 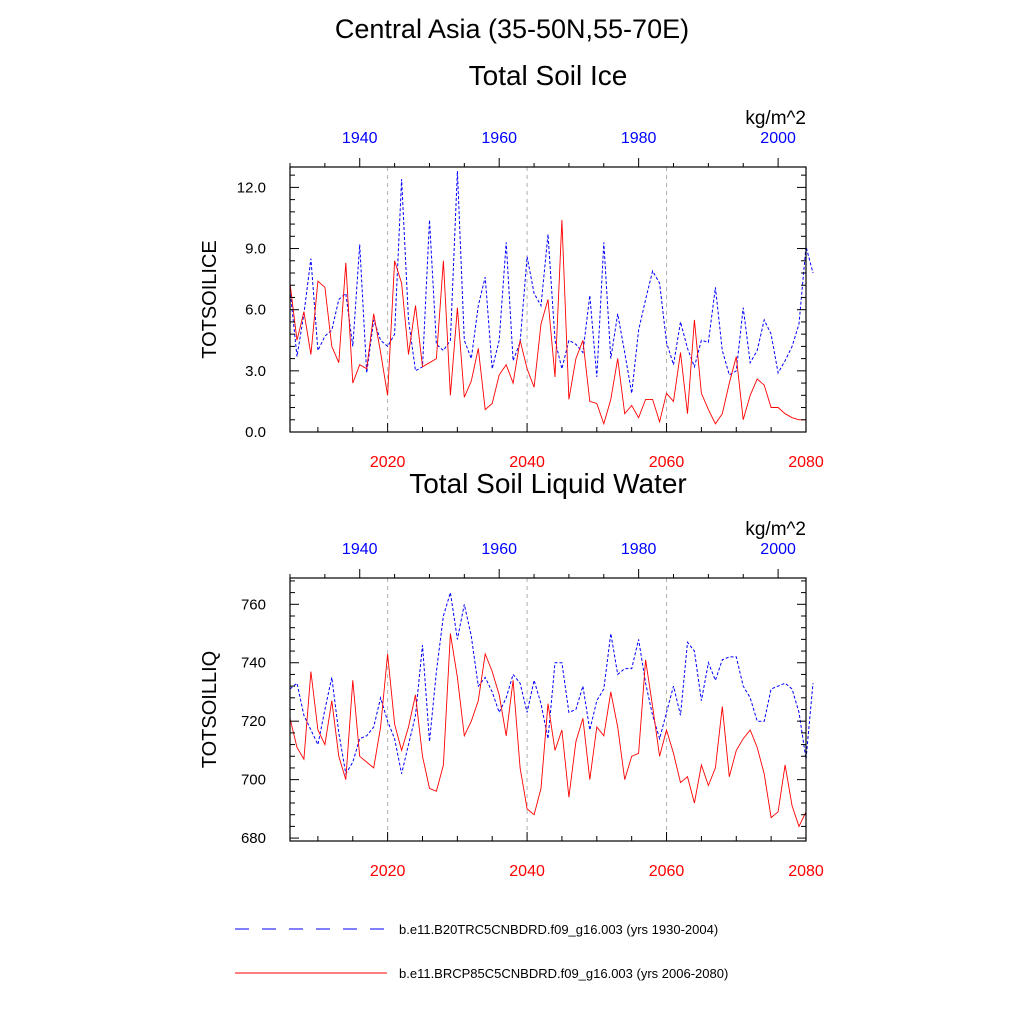 I want to click on y-tick-label: 680, so click(x=253, y=838).